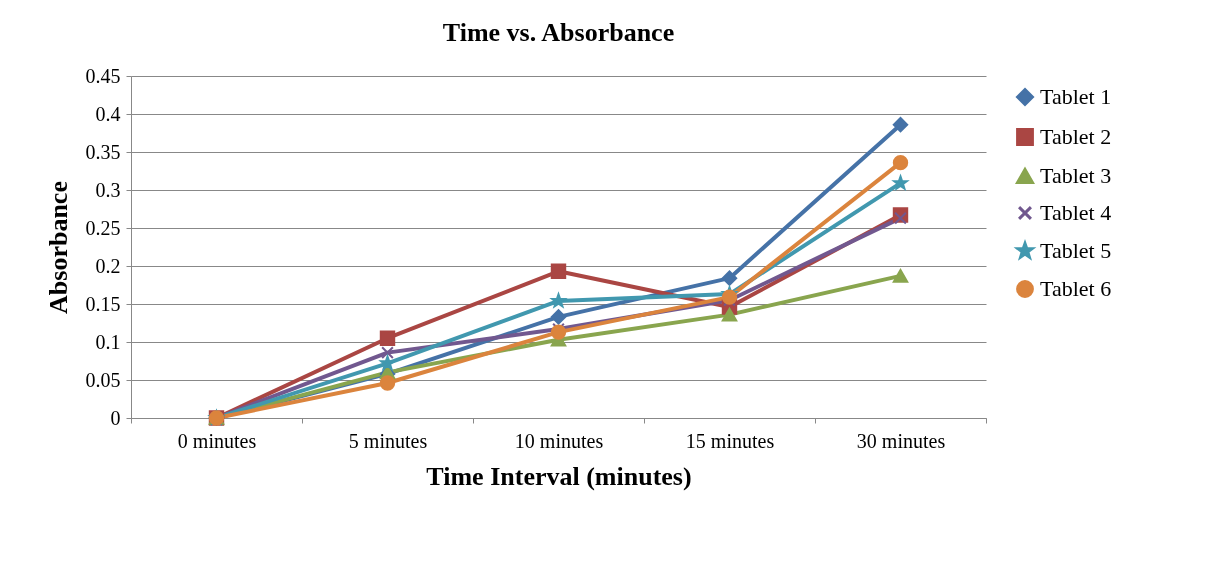 The width and height of the screenshot is (1228, 561). Describe the element at coordinates (559, 476) in the screenshot. I see `x-axis-title: Time Interval (minutes)` at that location.